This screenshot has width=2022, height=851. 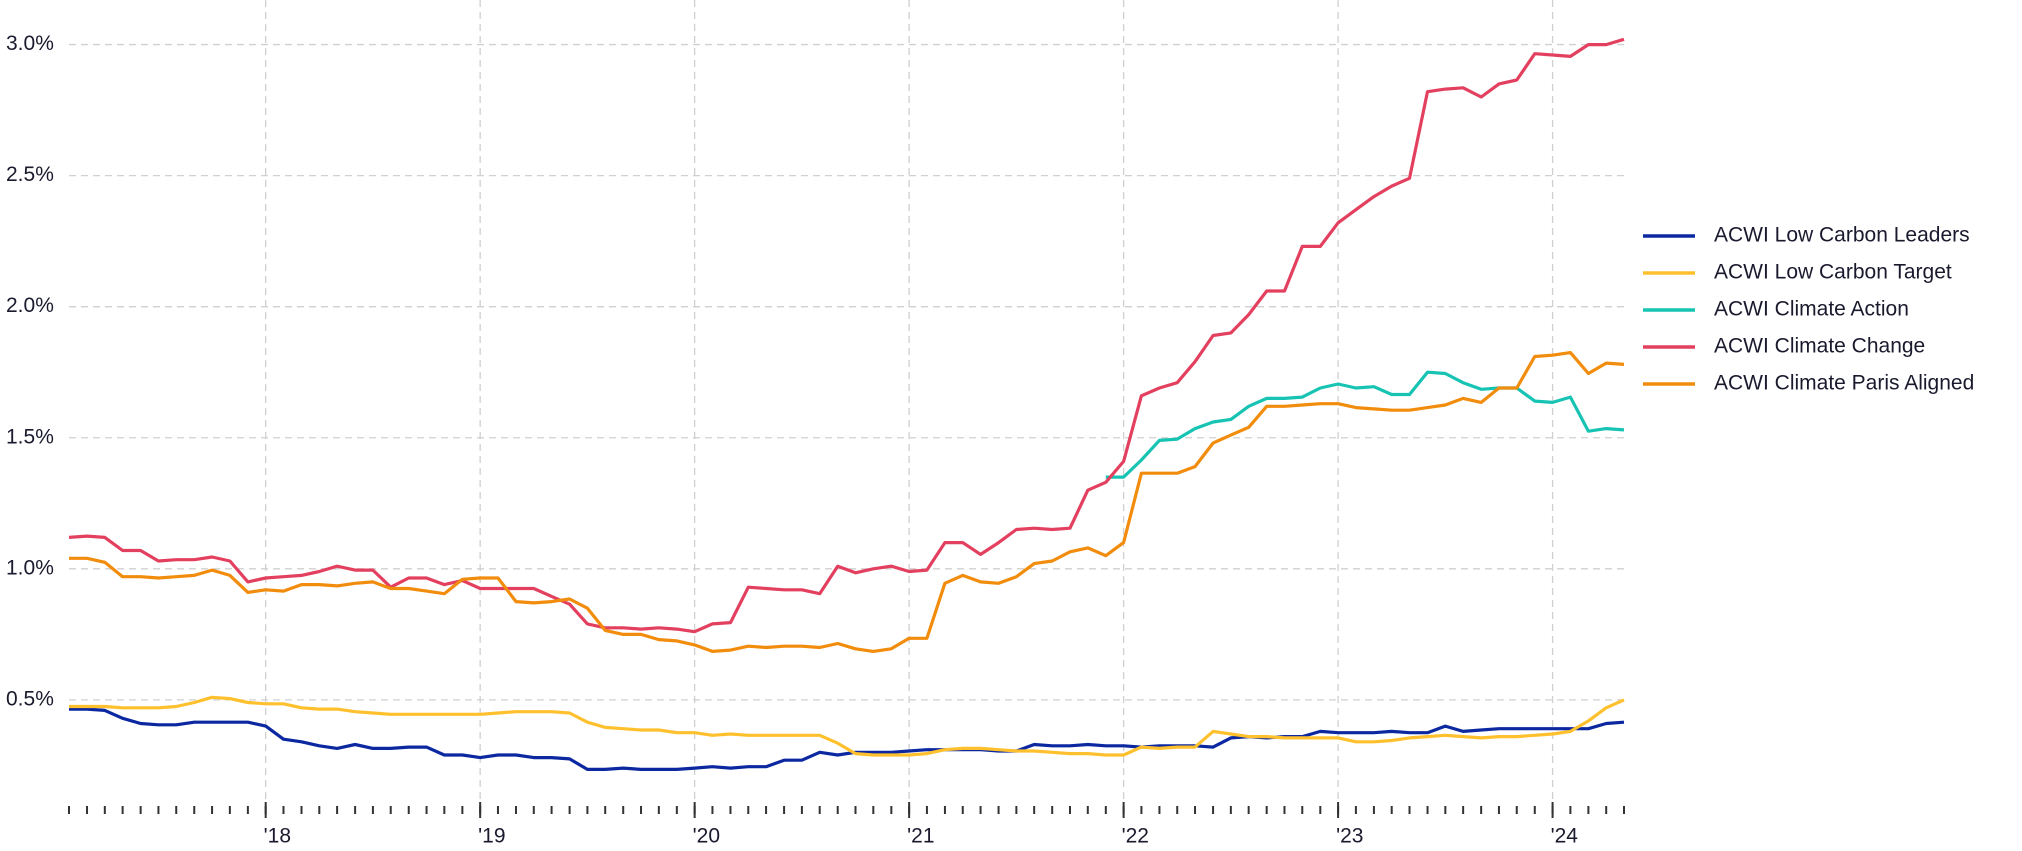 What do you see at coordinates (1842, 235) in the screenshot?
I see `legend-label: ACWI Low Carbon Leaders` at bounding box center [1842, 235].